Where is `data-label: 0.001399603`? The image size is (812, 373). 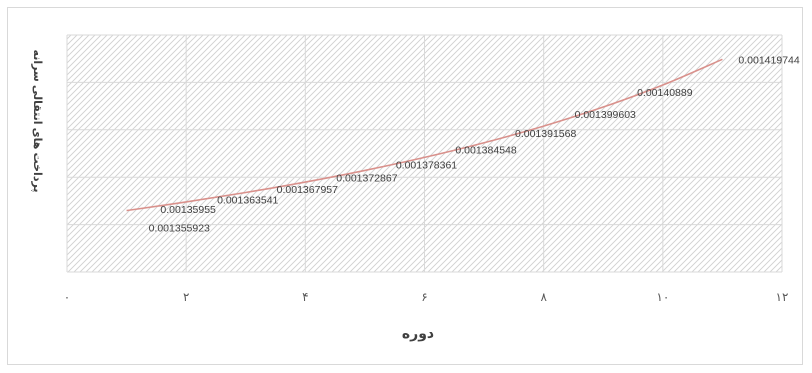 data-label: 0.001399603 is located at coordinates (605, 115).